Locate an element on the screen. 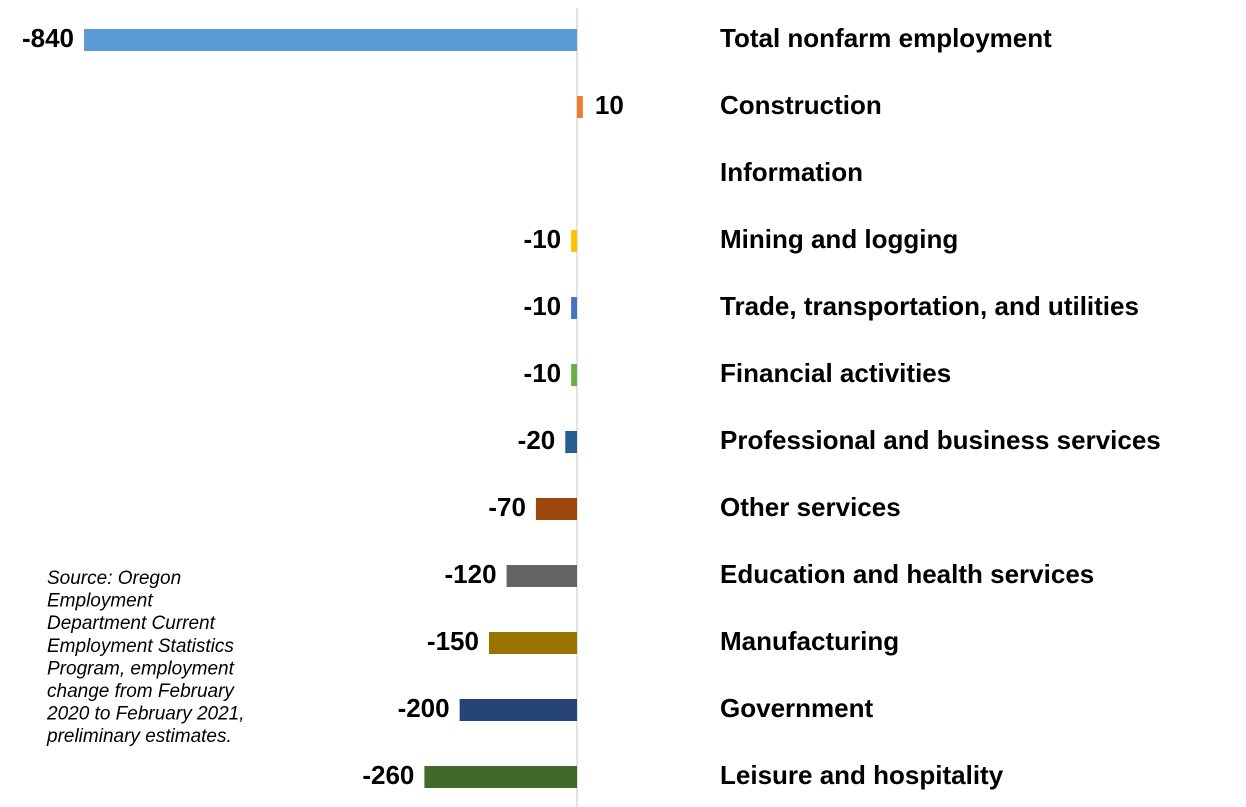  category-label: Financial activities is located at coordinates (835, 373).